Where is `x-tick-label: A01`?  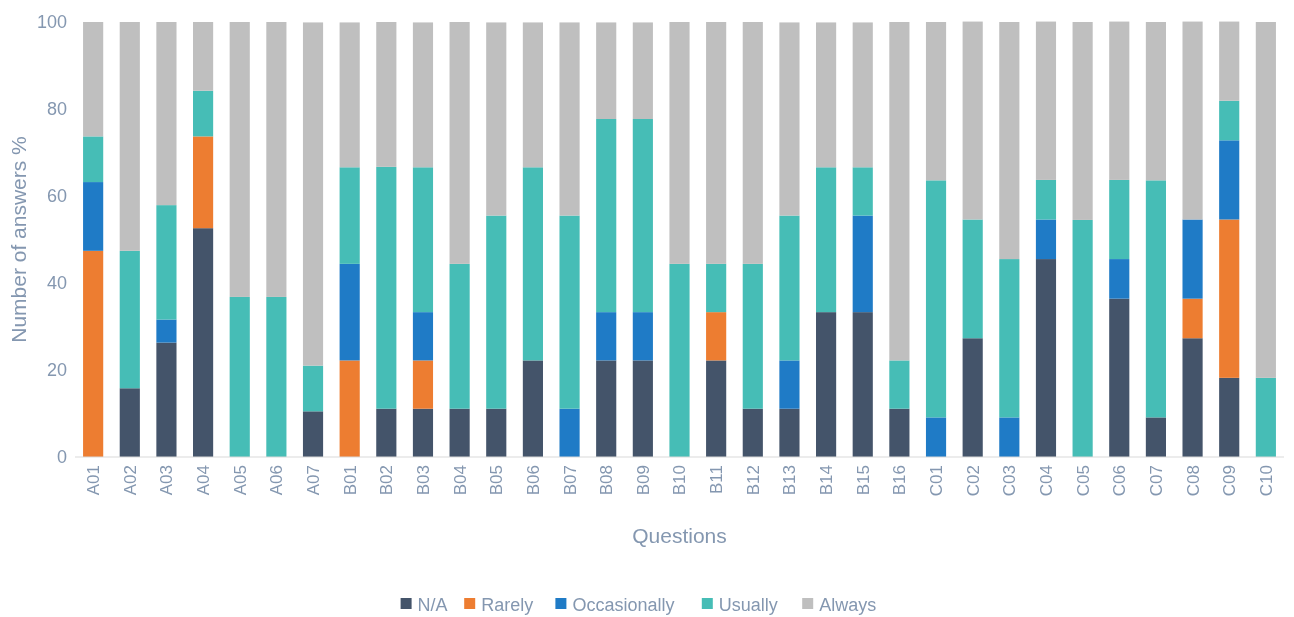
x-tick-label: A01 is located at coordinates (94, 480).